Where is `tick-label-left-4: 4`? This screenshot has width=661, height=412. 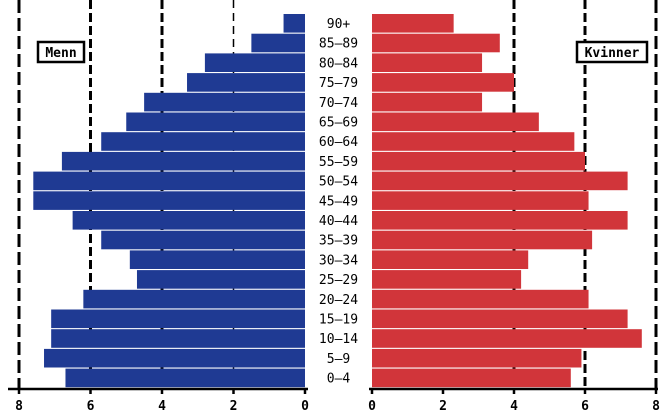
tick-label-left-4: 4 is located at coordinates (162, 405).